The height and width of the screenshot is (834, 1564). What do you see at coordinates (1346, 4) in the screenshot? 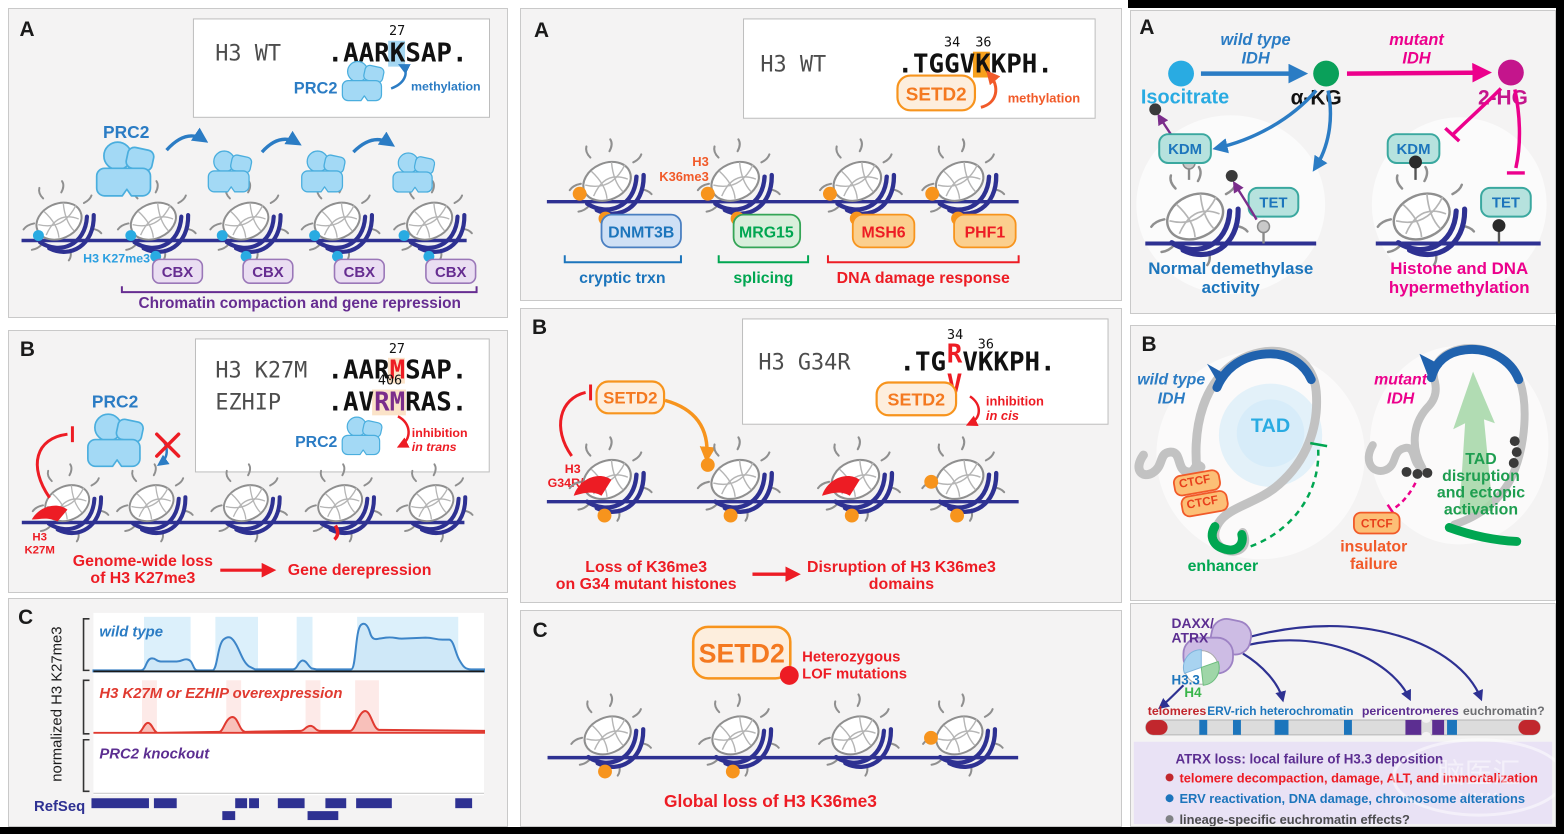
I see `frame-top-right-bar` at bounding box center [1346, 4].